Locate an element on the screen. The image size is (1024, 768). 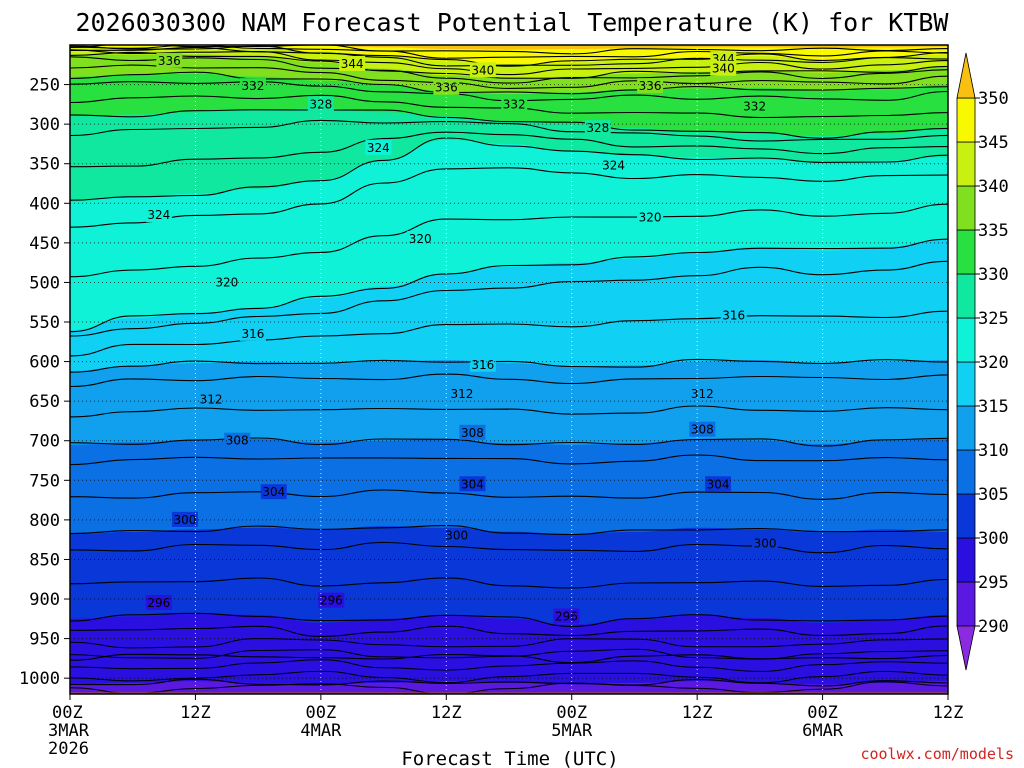
colorbar-bottom-arrow is located at coordinates (966, 648).